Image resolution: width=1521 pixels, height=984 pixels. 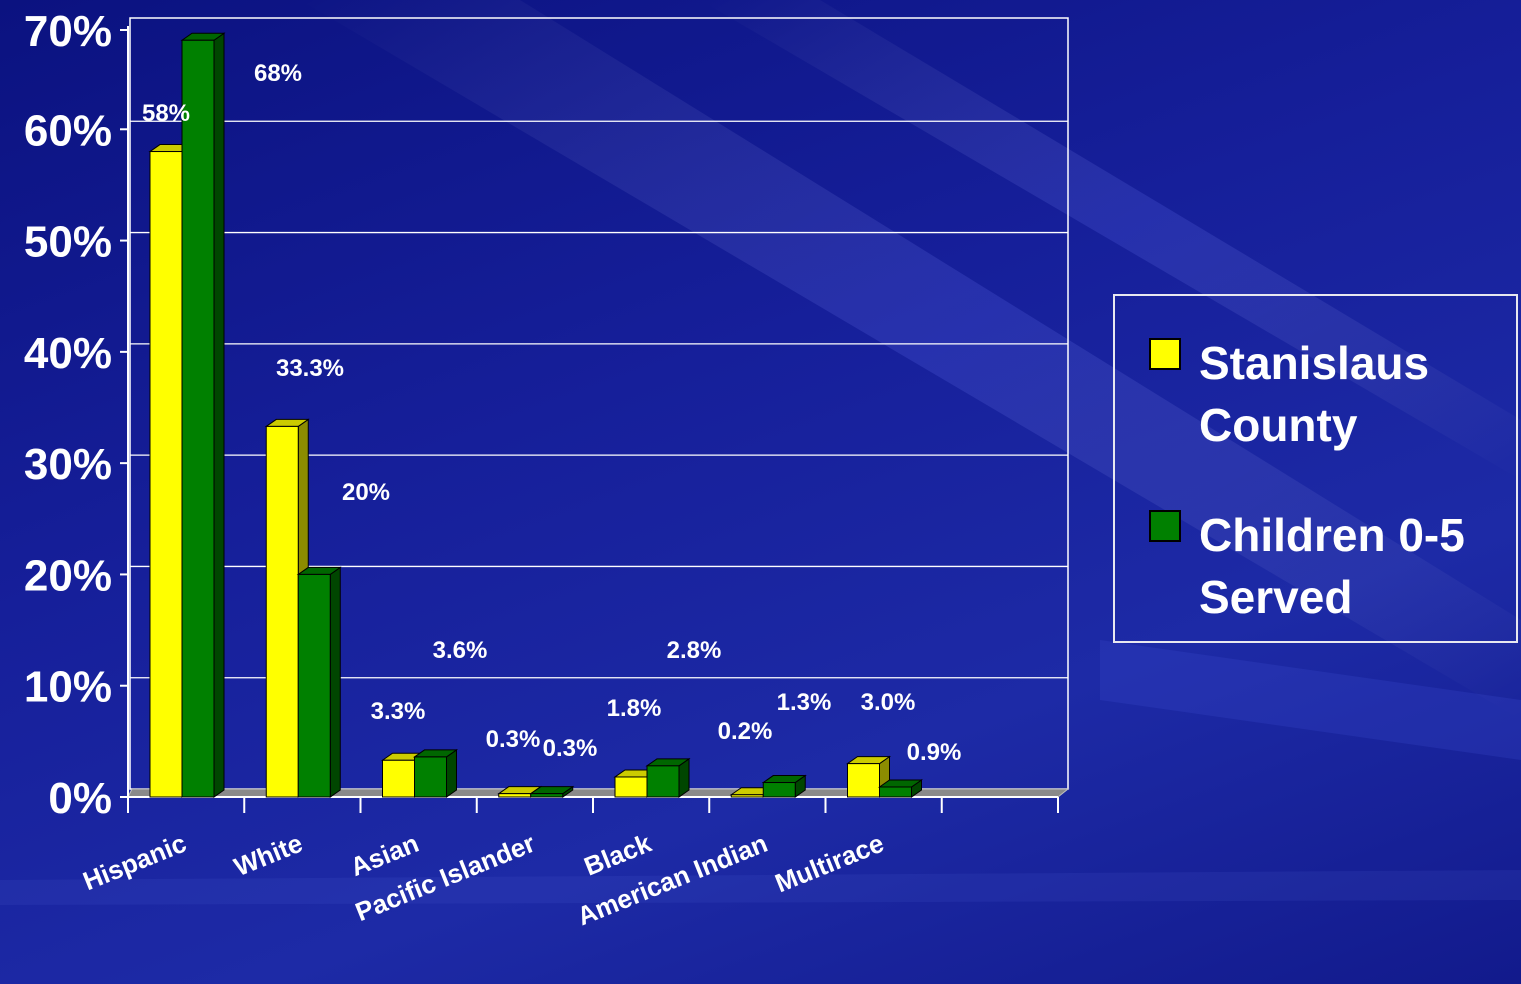 I want to click on bar-multirace-children-0-5-served, so click(x=900, y=788).